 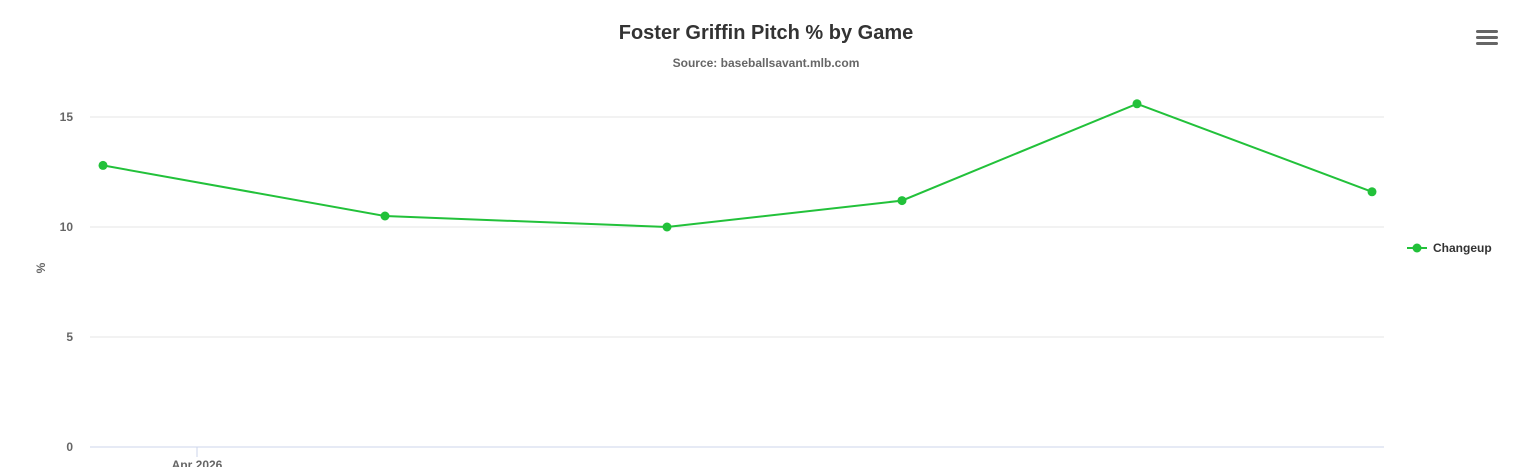 I want to click on chart-title: Foster Griffin Pitch % by Game, so click(x=766, y=33).